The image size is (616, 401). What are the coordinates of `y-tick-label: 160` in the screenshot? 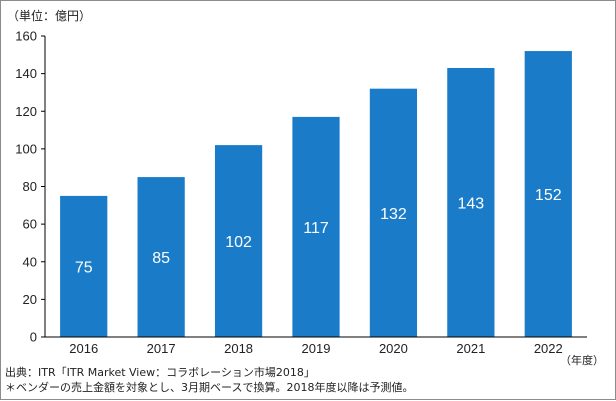 It's located at (26, 36).